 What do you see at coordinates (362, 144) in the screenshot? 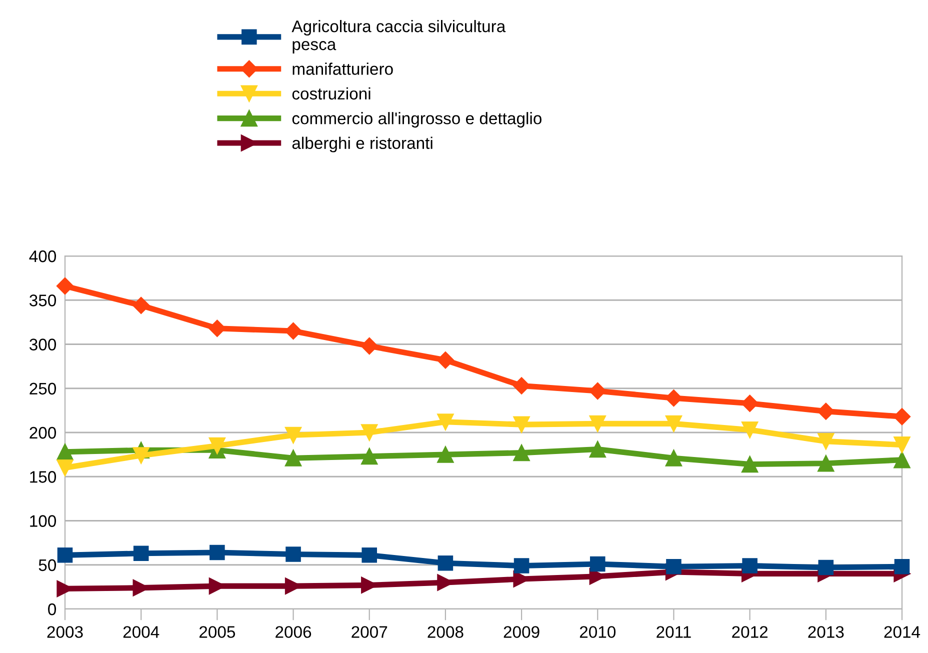
I see `legend-label: alberghi e ristoranti` at bounding box center [362, 144].